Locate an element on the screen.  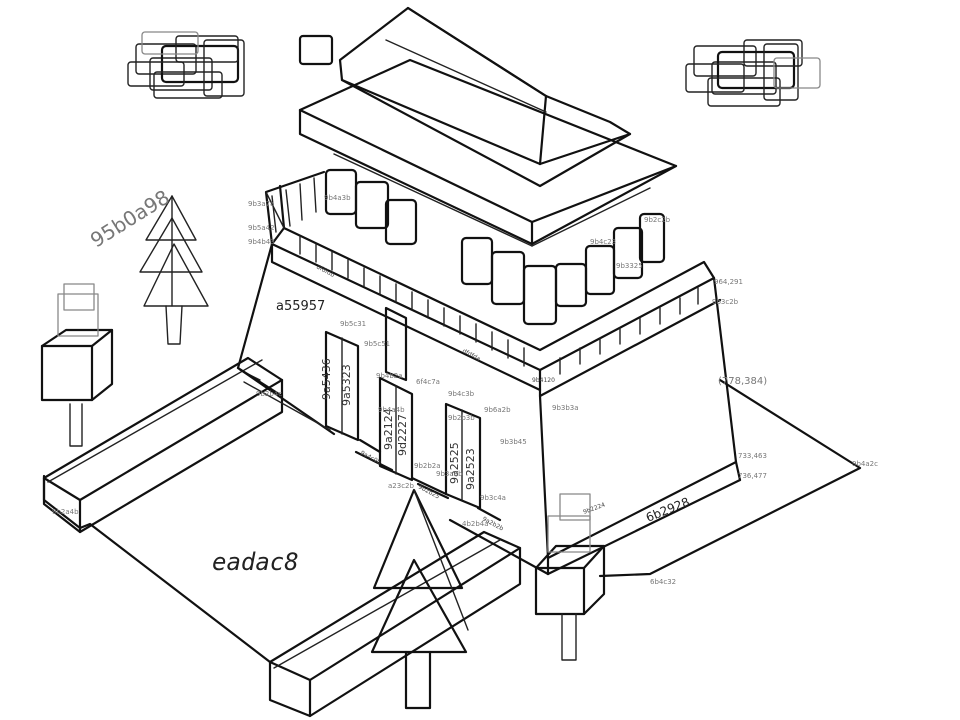
small-tag: 9b3b45 is located at coordinates (513, 442).